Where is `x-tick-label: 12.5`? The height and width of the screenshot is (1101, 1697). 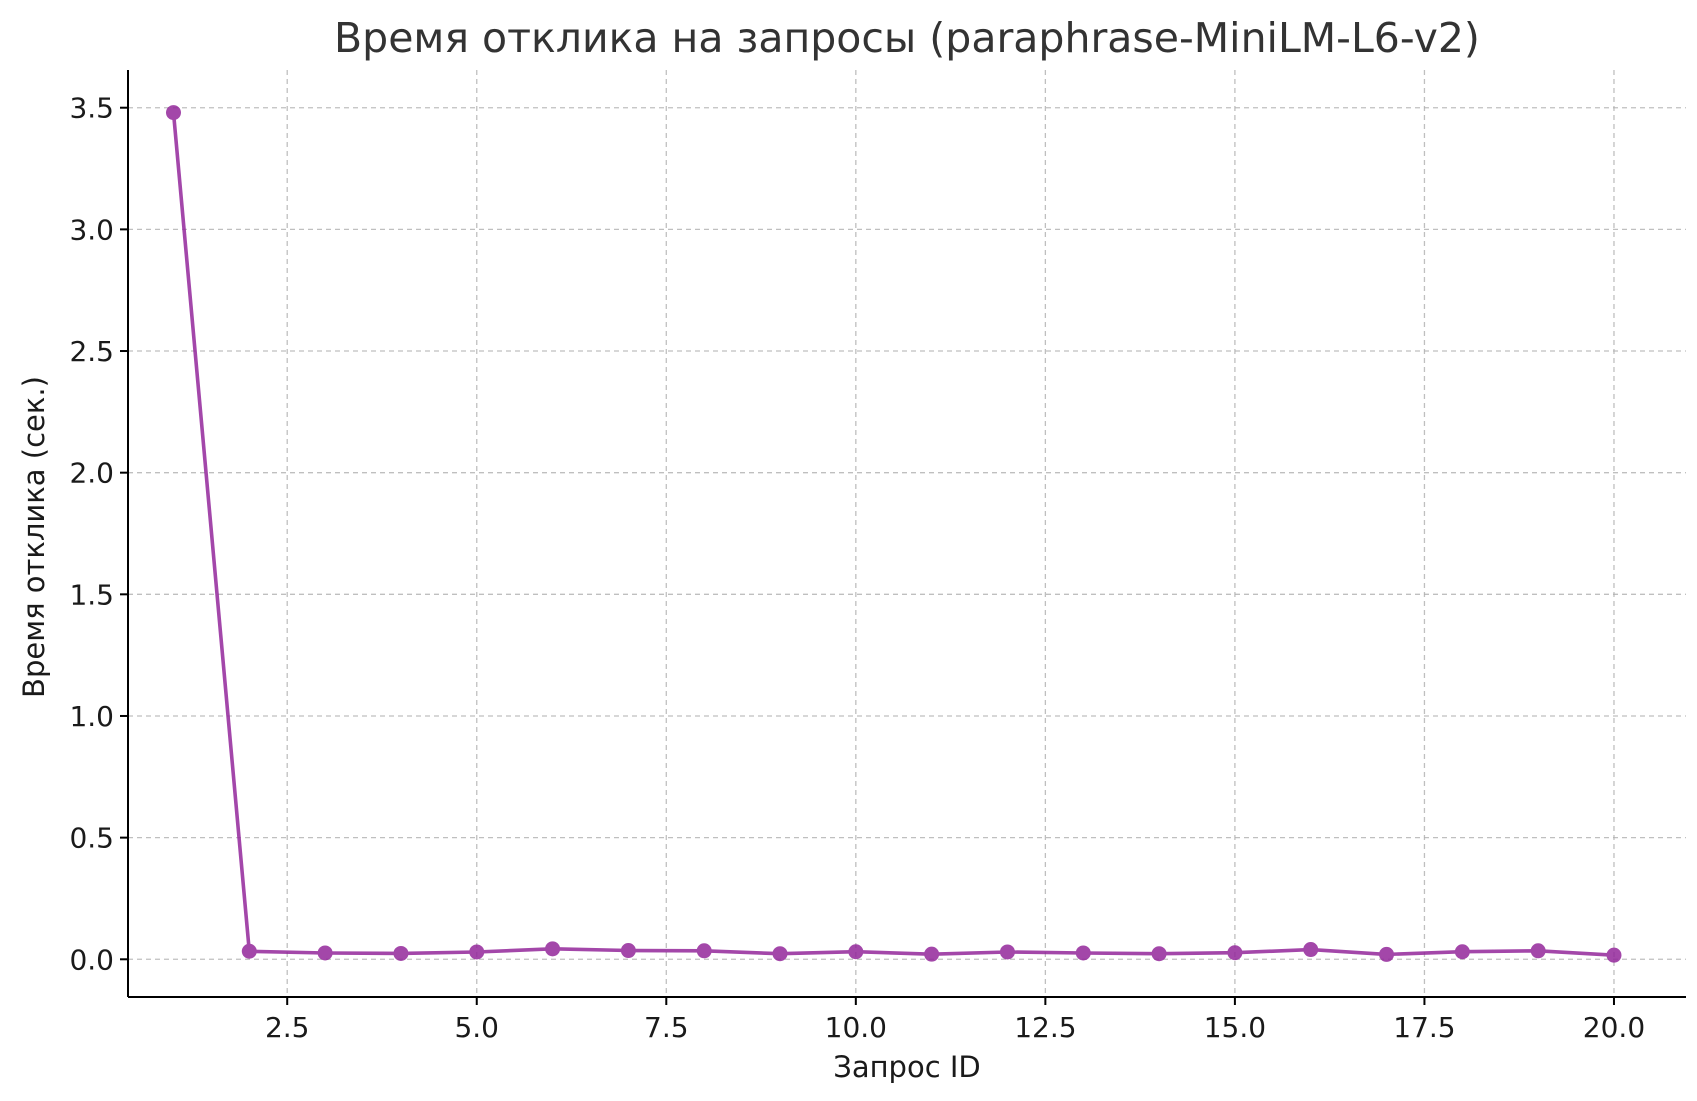
x-tick-label: 12.5 is located at coordinates (1045, 1027).